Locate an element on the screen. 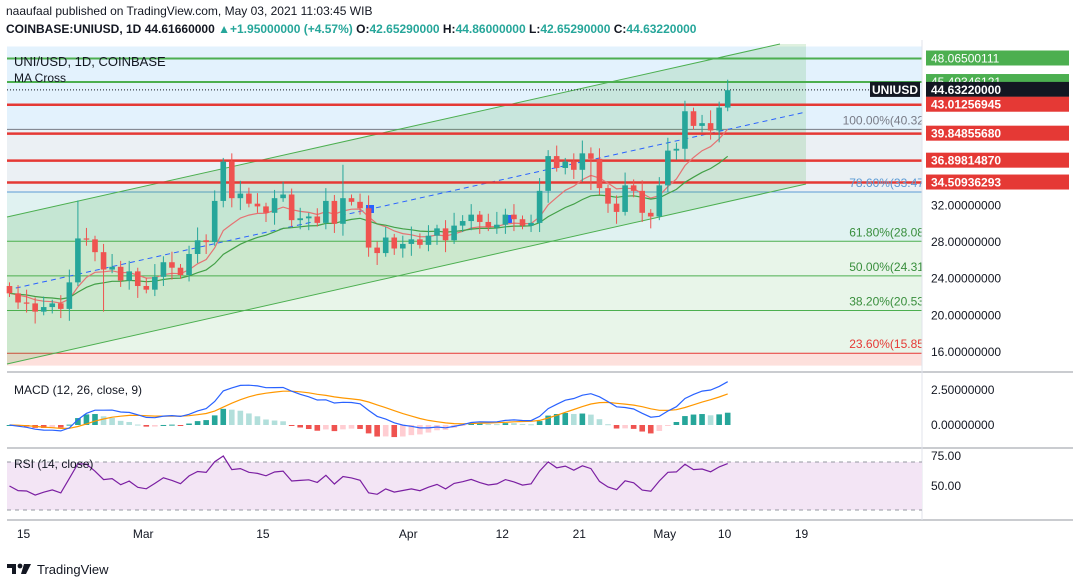 This screenshot has width=1073, height=585. price-tick-6: 34.50936293 is located at coordinates (966, 183).